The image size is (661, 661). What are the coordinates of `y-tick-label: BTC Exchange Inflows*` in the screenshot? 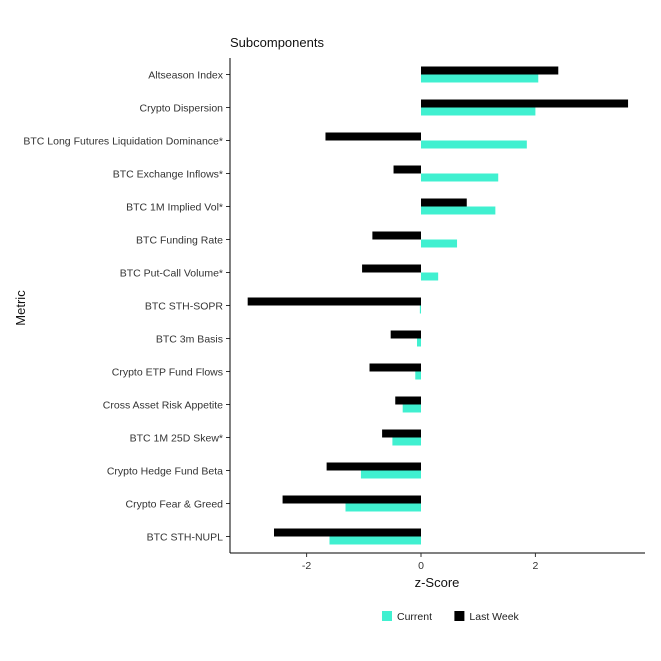 It's located at (168, 174).